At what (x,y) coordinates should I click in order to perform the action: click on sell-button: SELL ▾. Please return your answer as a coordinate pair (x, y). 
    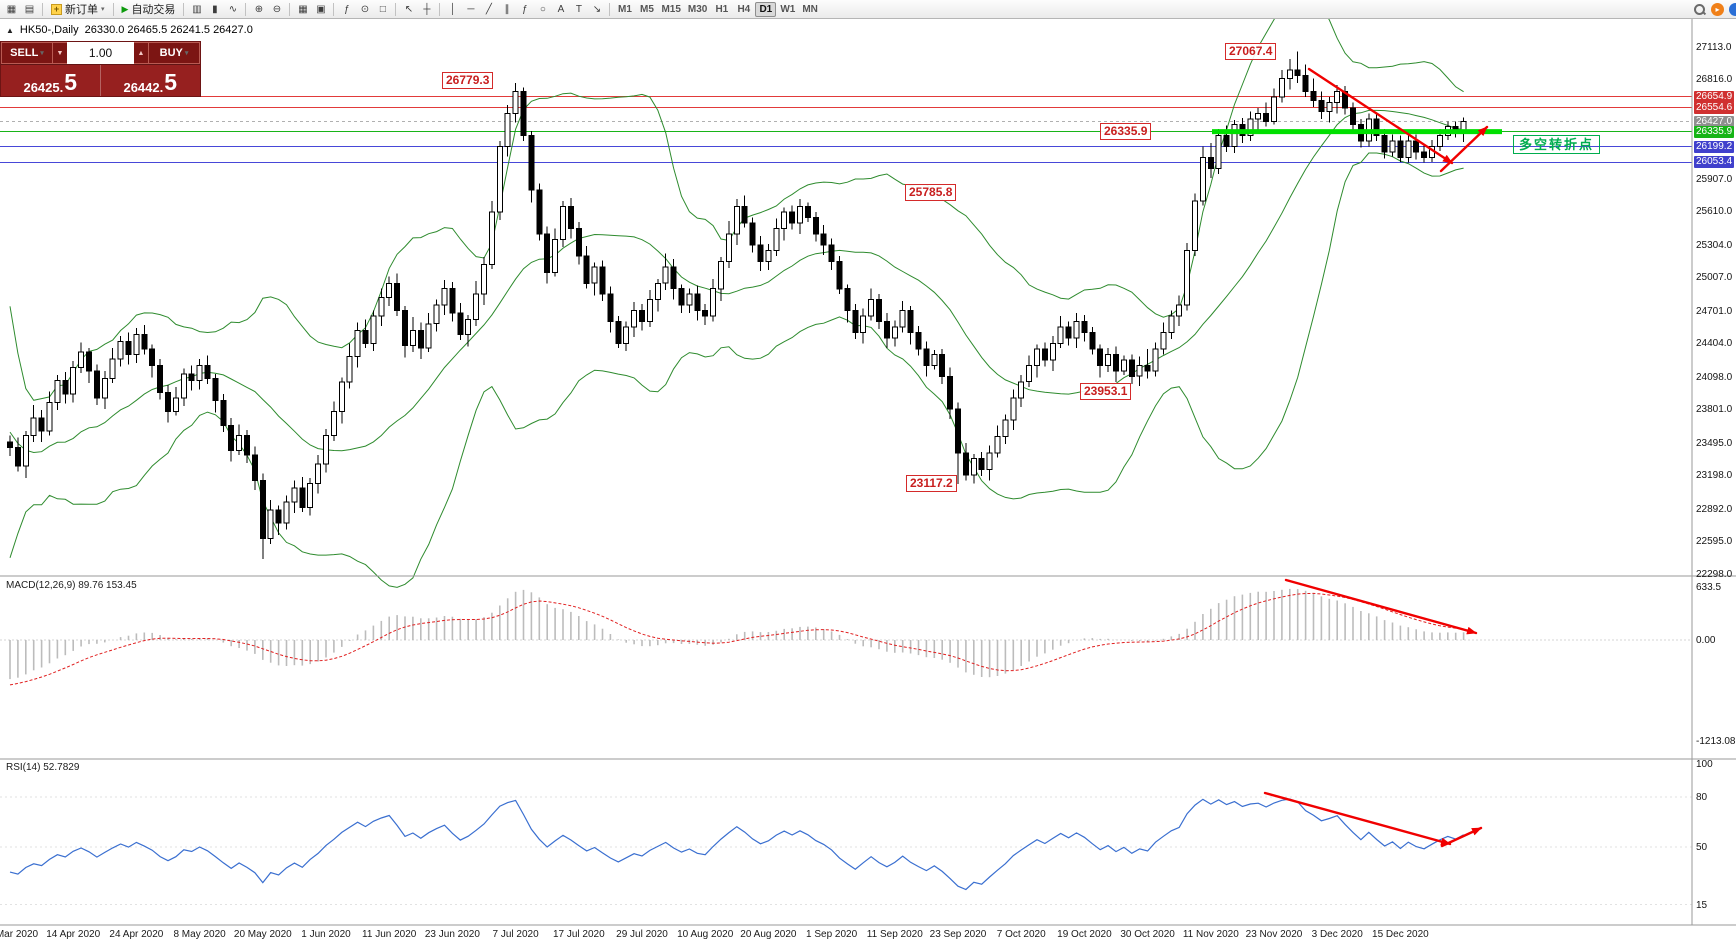
    Looking at the image, I should click on (27, 53).